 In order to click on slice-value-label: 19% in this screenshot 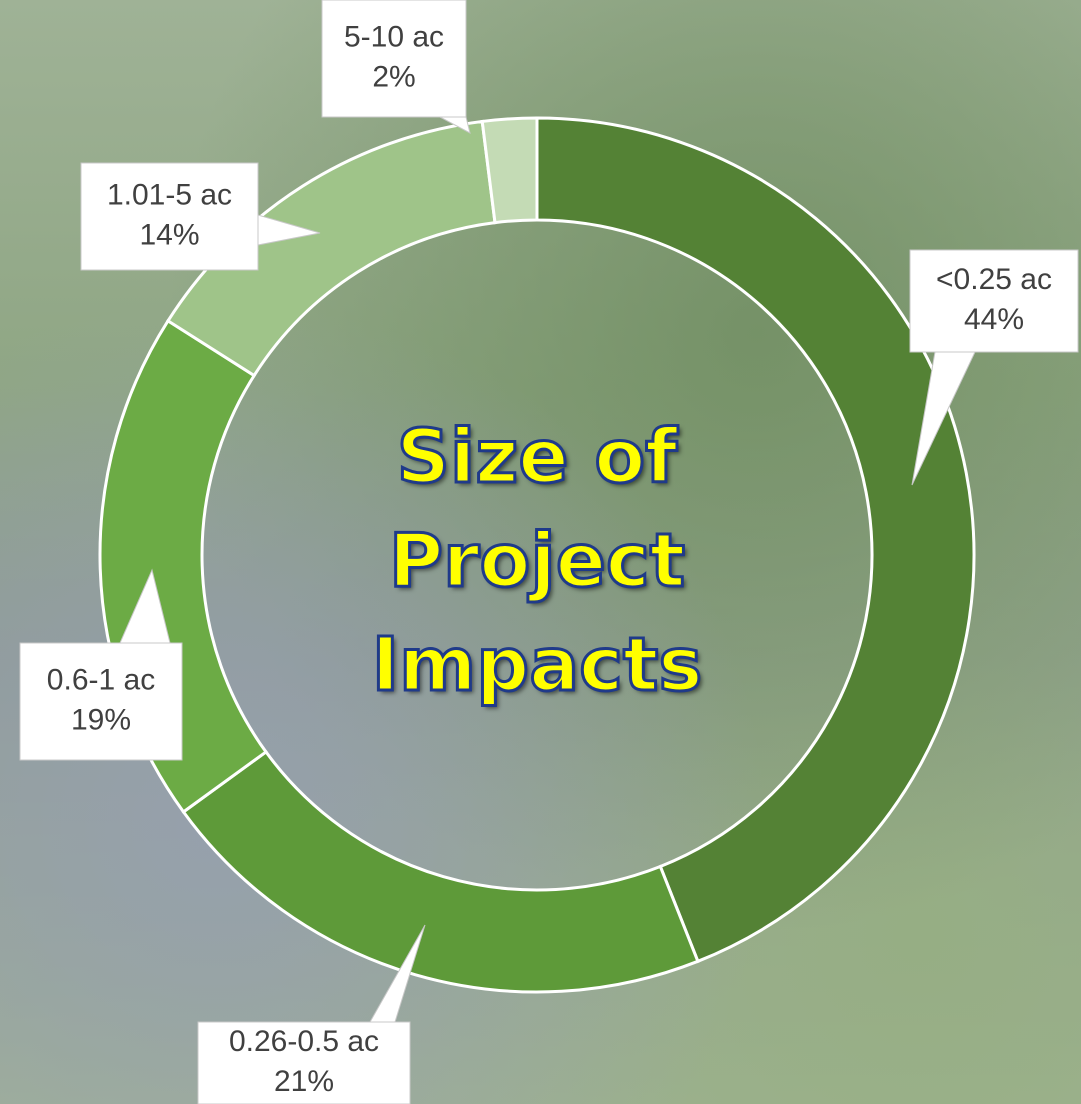, I will do `click(101, 719)`.